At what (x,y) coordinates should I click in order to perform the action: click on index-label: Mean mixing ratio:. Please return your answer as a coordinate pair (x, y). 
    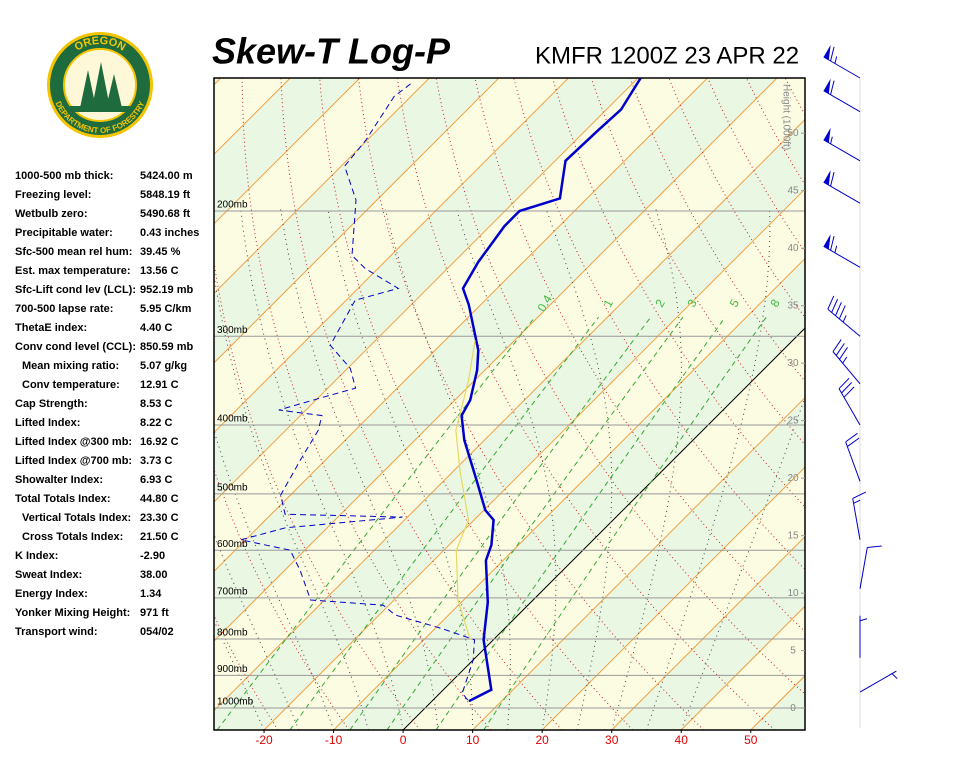
    Looking at the image, I should click on (70, 366).